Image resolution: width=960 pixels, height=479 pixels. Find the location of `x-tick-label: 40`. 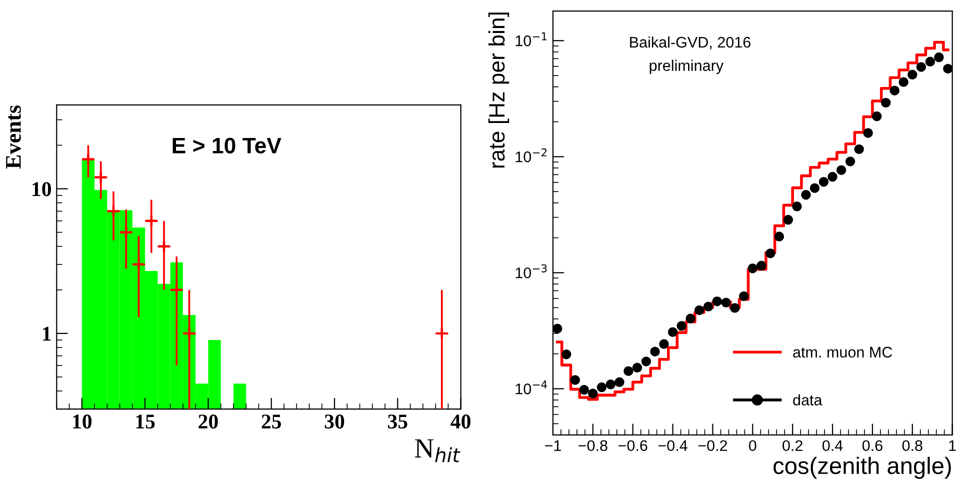

x-tick-label: 40 is located at coordinates (460, 421).